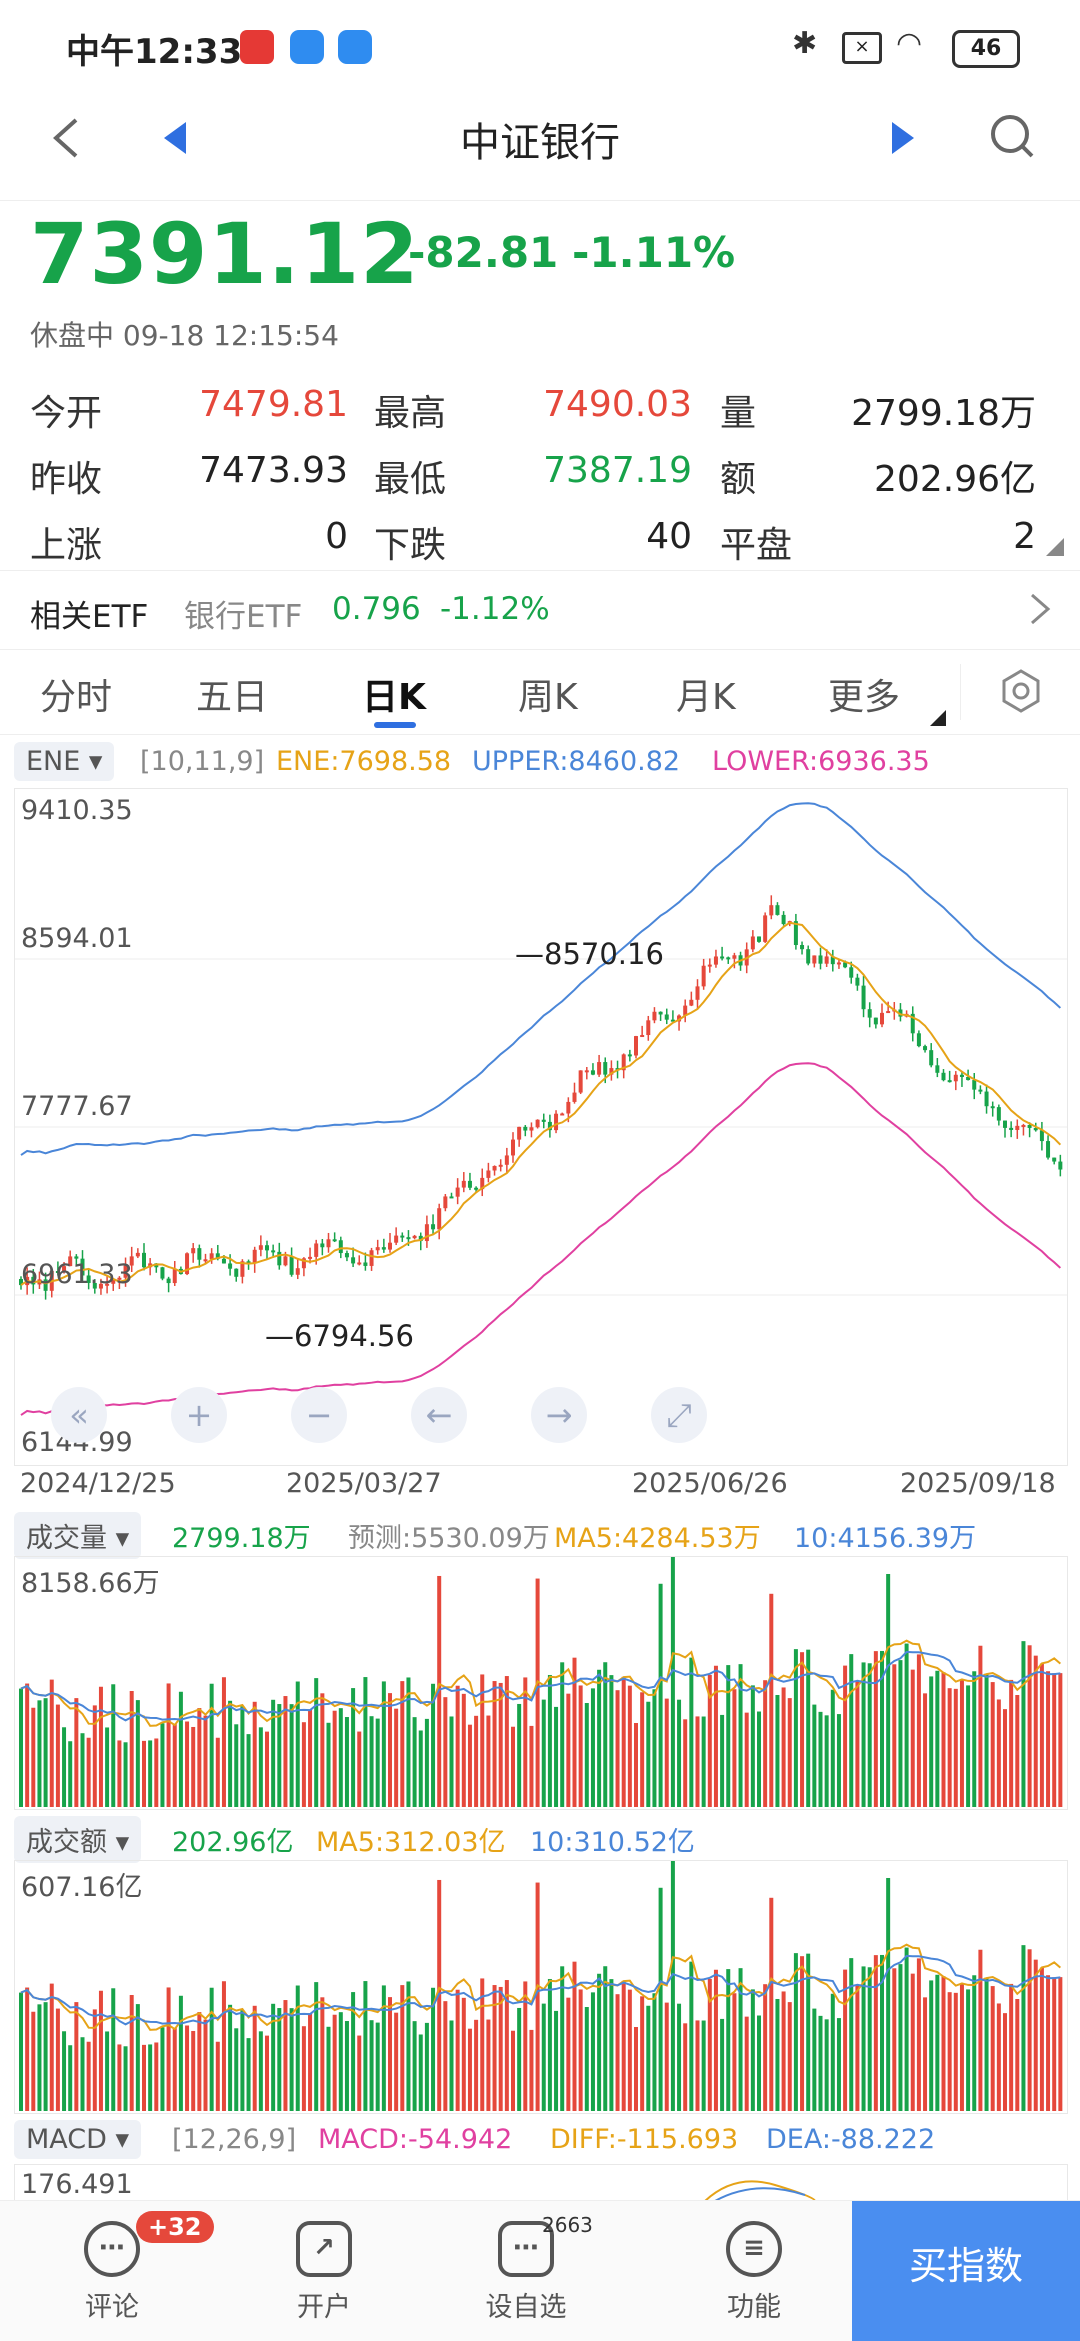 Image resolution: width=1080 pixels, height=2341 pixels. What do you see at coordinates (324, 2249) in the screenshot?
I see `open-account-icon: ↗` at bounding box center [324, 2249].